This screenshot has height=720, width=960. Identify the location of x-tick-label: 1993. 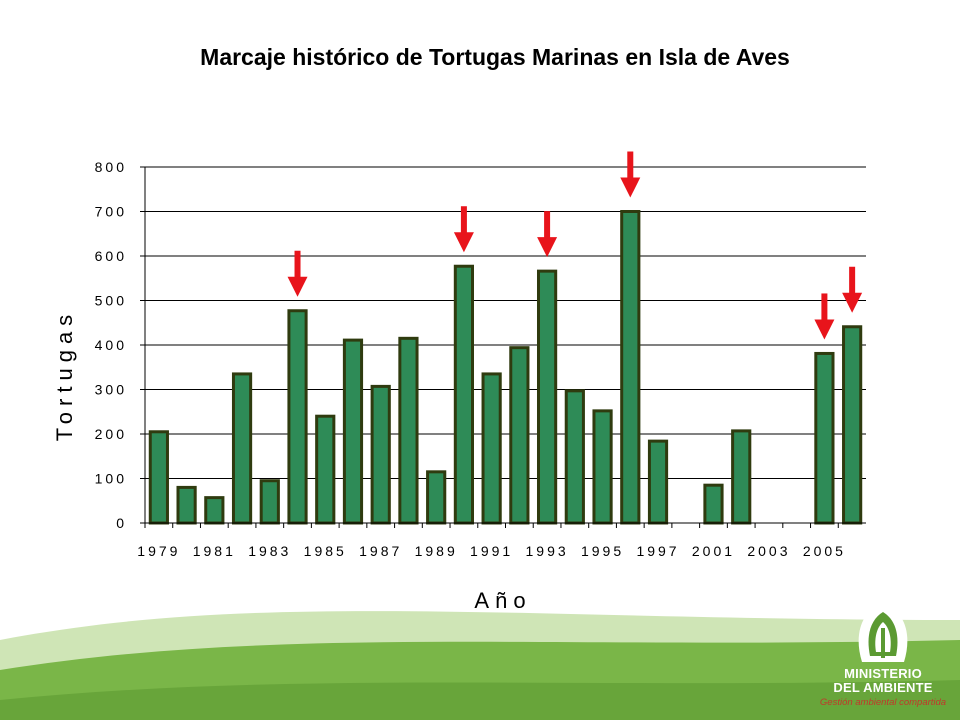
(547, 551).